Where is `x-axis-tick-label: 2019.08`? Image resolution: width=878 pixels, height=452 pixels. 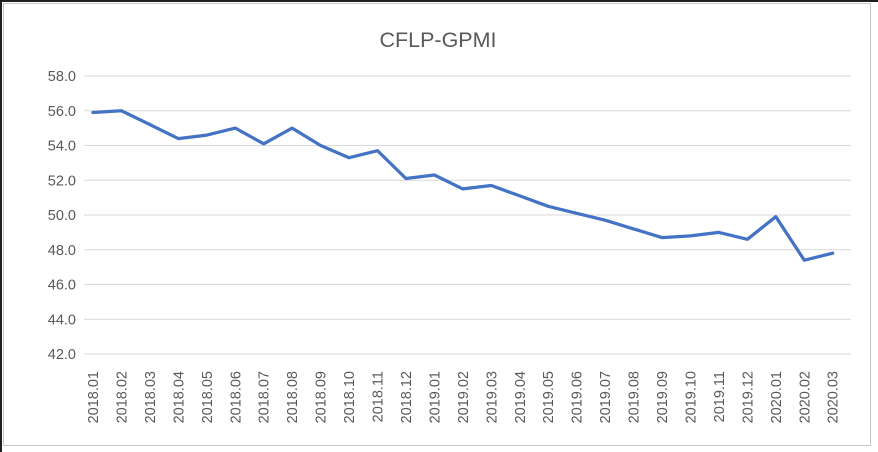
x-axis-tick-label: 2019.08 is located at coordinates (635, 397).